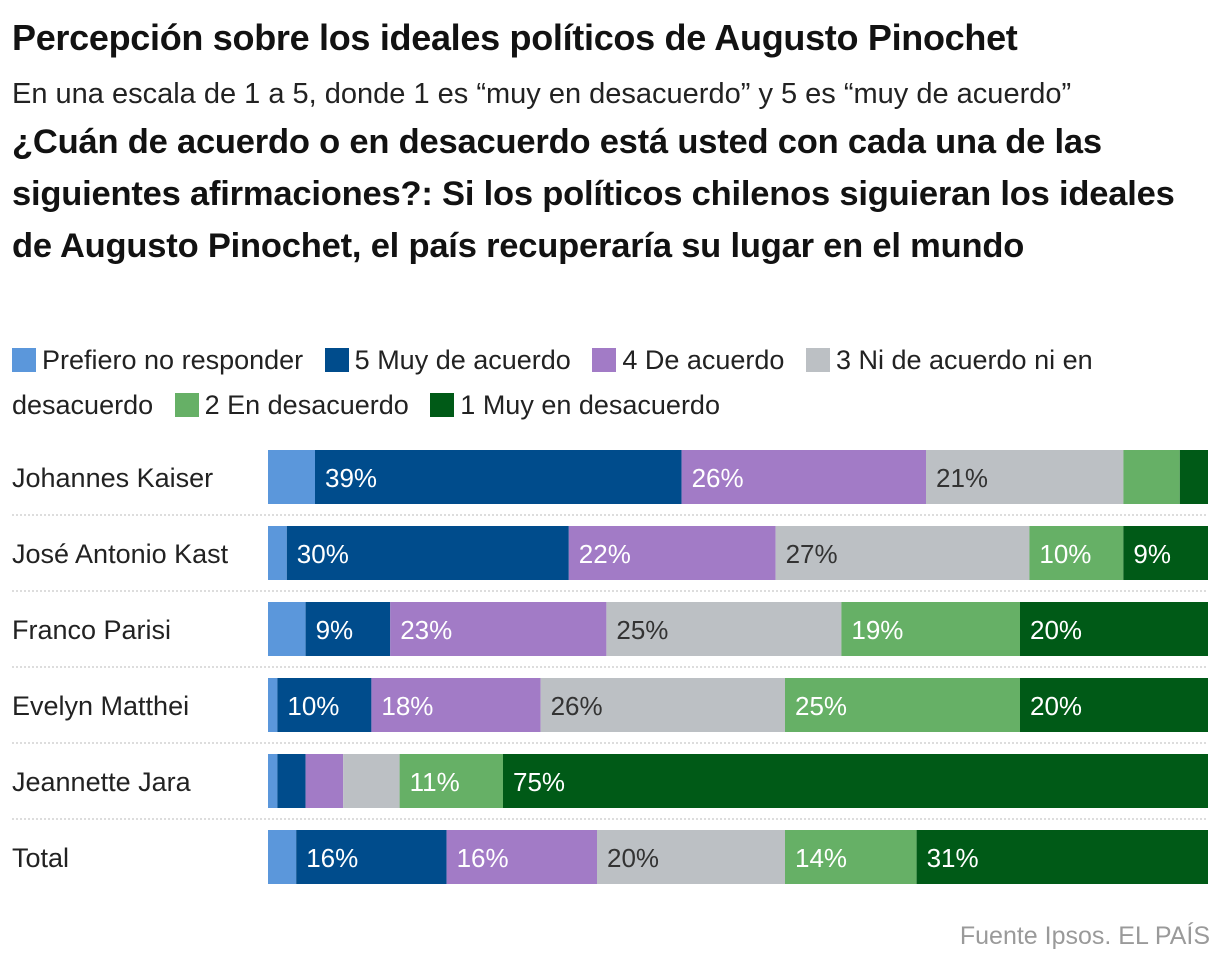 The height and width of the screenshot is (968, 1220). Describe the element at coordinates (40, 858) in the screenshot. I see `category-label: Total` at that location.